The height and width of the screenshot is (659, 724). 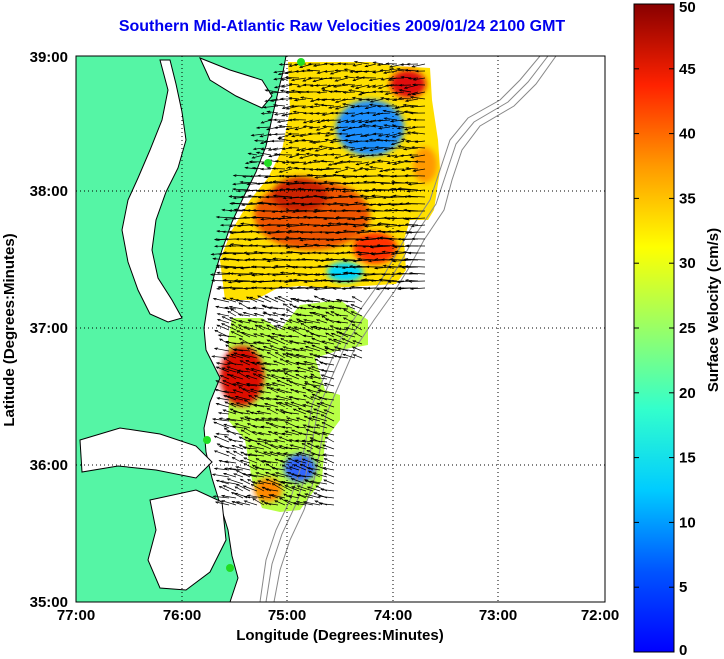 What do you see at coordinates (687, 393) in the screenshot?
I see `colorbar-tick-label: 20` at bounding box center [687, 393].